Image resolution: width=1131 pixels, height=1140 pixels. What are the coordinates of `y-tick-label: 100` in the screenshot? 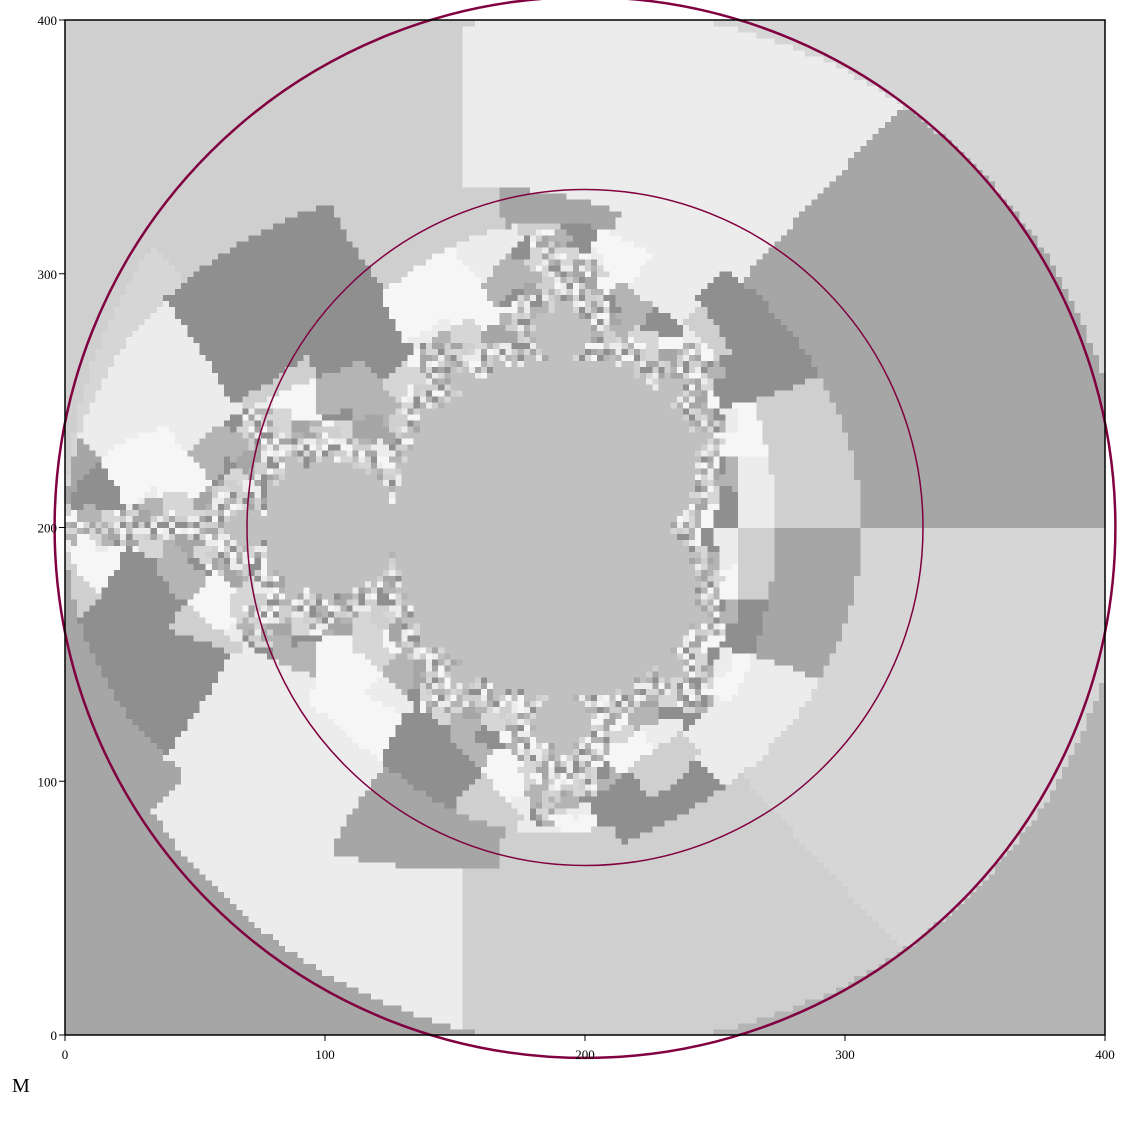 It's located at (48, 781).